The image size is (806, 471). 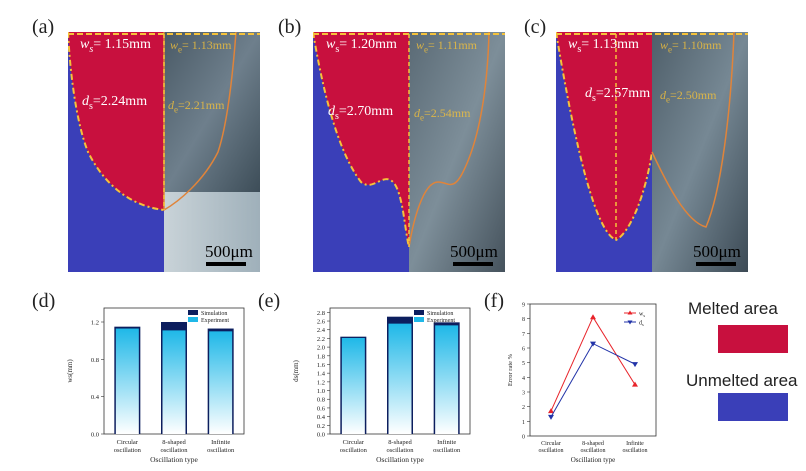 What do you see at coordinates (321, 365) in the screenshot?
I see `y-tick-label: 1.6` at bounding box center [321, 365].